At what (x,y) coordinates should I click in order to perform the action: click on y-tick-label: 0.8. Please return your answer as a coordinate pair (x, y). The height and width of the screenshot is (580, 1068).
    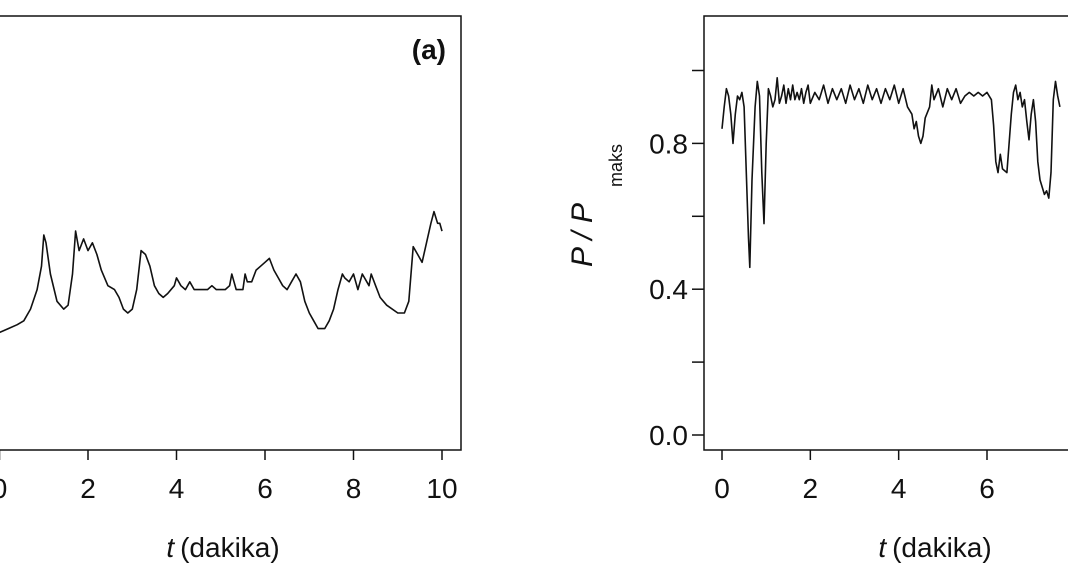
    Looking at the image, I should click on (668, 143).